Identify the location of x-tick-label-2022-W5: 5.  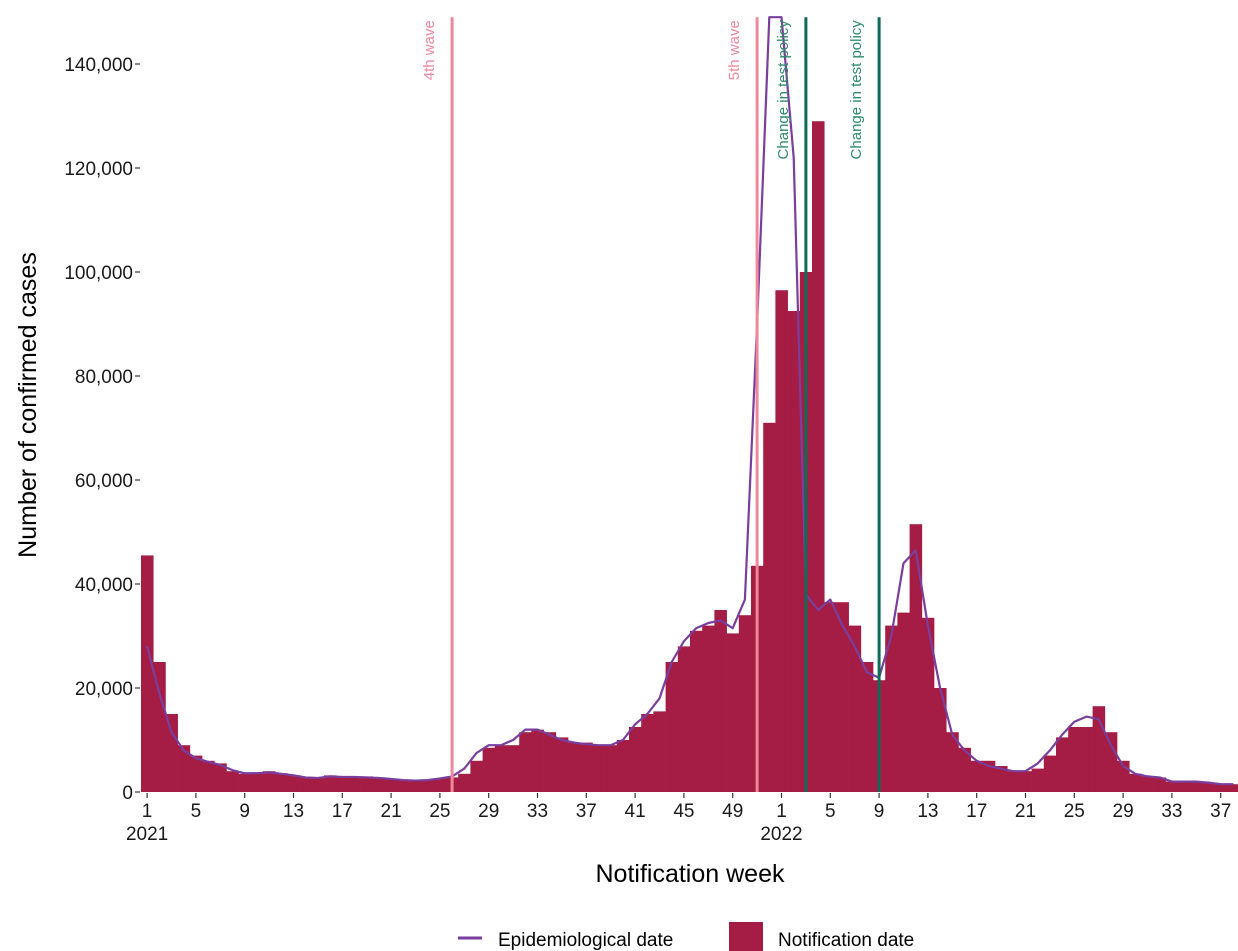
(830, 811).